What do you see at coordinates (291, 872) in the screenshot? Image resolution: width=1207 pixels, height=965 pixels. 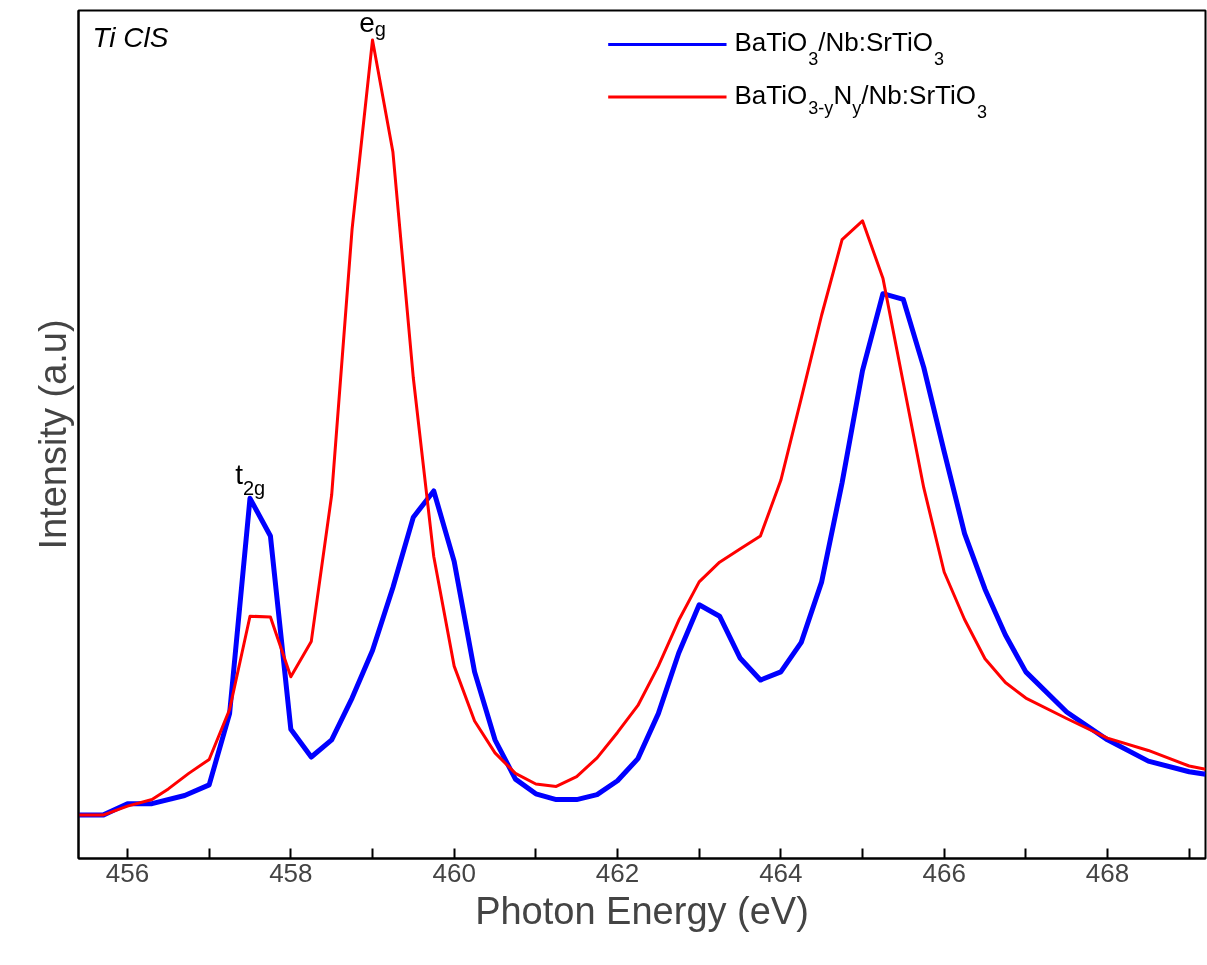 I see `x-tick-label: 458` at bounding box center [291, 872].